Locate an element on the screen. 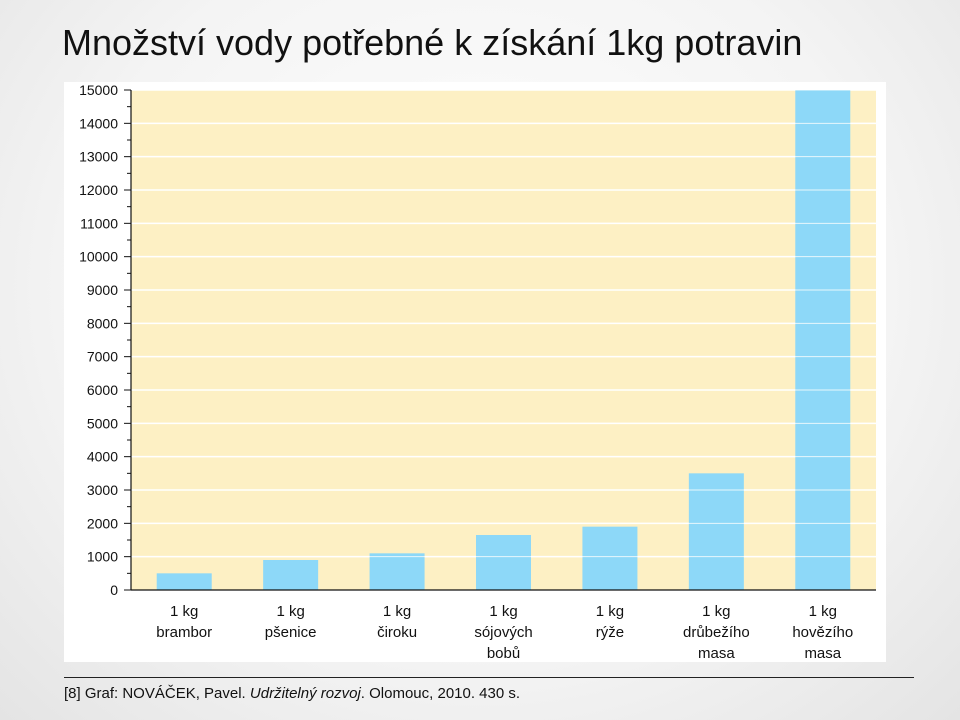 Image resolution: width=960 pixels, height=720 pixels. y-tick-label: 1000 is located at coordinates (102, 557).